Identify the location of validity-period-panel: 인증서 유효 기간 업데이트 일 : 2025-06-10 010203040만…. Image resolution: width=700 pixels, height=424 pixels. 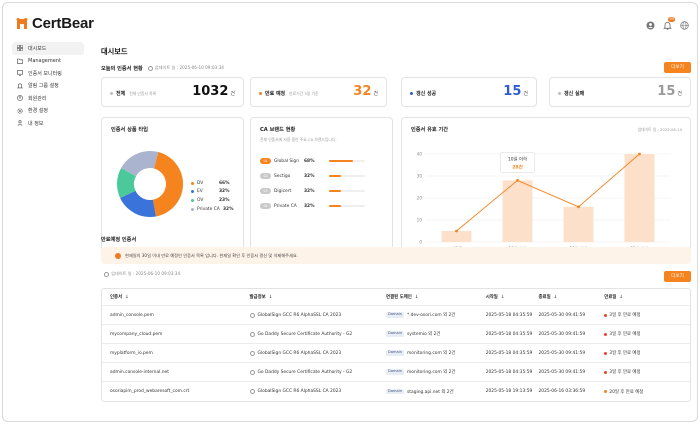
(546, 190).